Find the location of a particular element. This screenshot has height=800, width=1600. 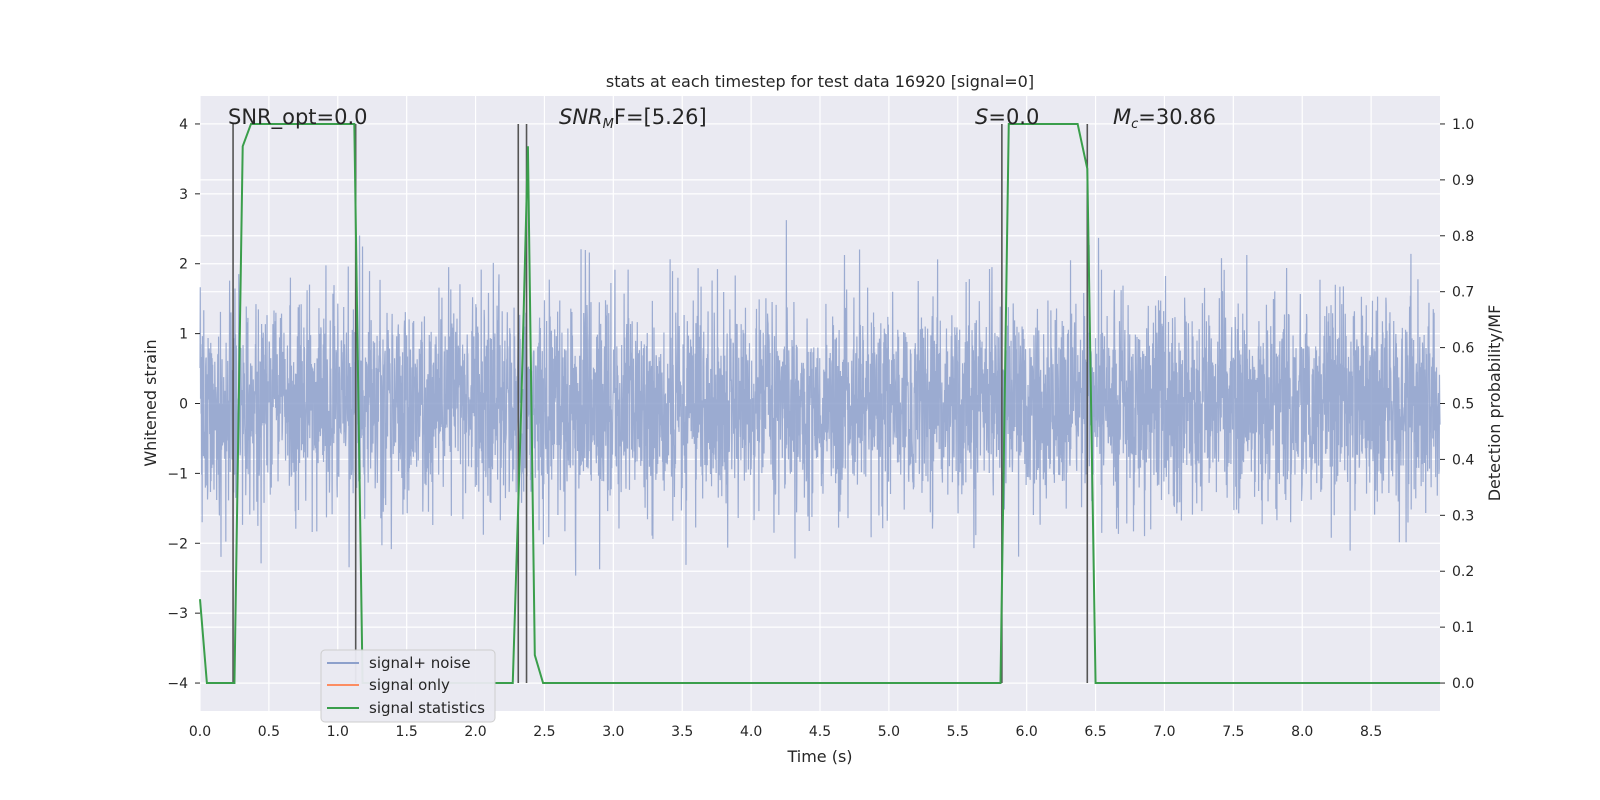

legend-label-noise: signal+ noise is located at coordinates (420, 663).